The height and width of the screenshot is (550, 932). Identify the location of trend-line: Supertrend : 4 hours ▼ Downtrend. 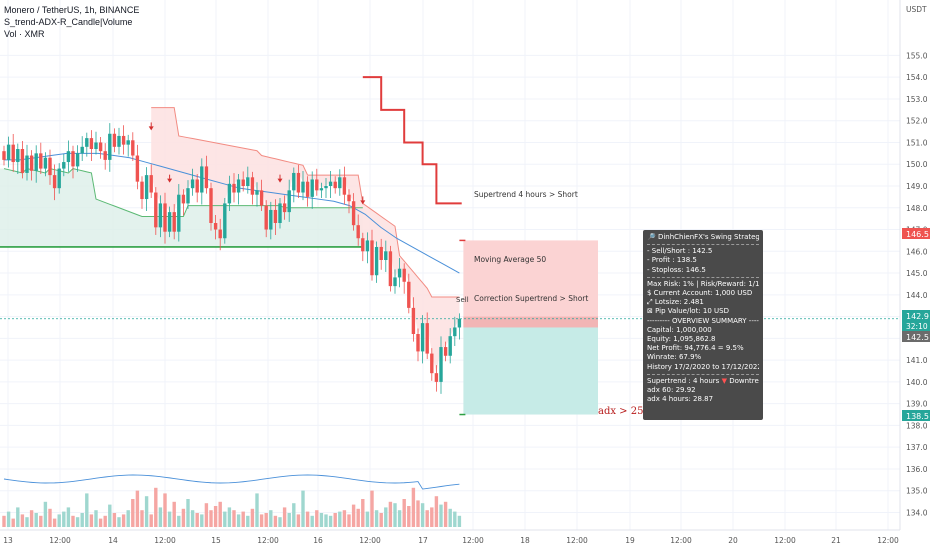
(703, 381).